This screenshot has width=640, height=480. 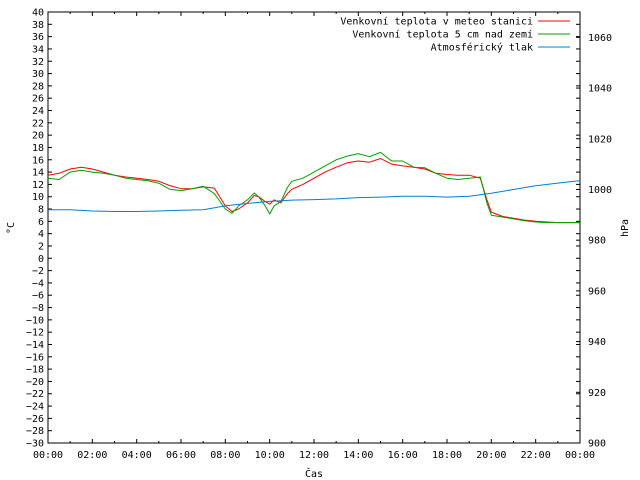 I want to click on y-tick-label: −24, so click(x=35, y=407).